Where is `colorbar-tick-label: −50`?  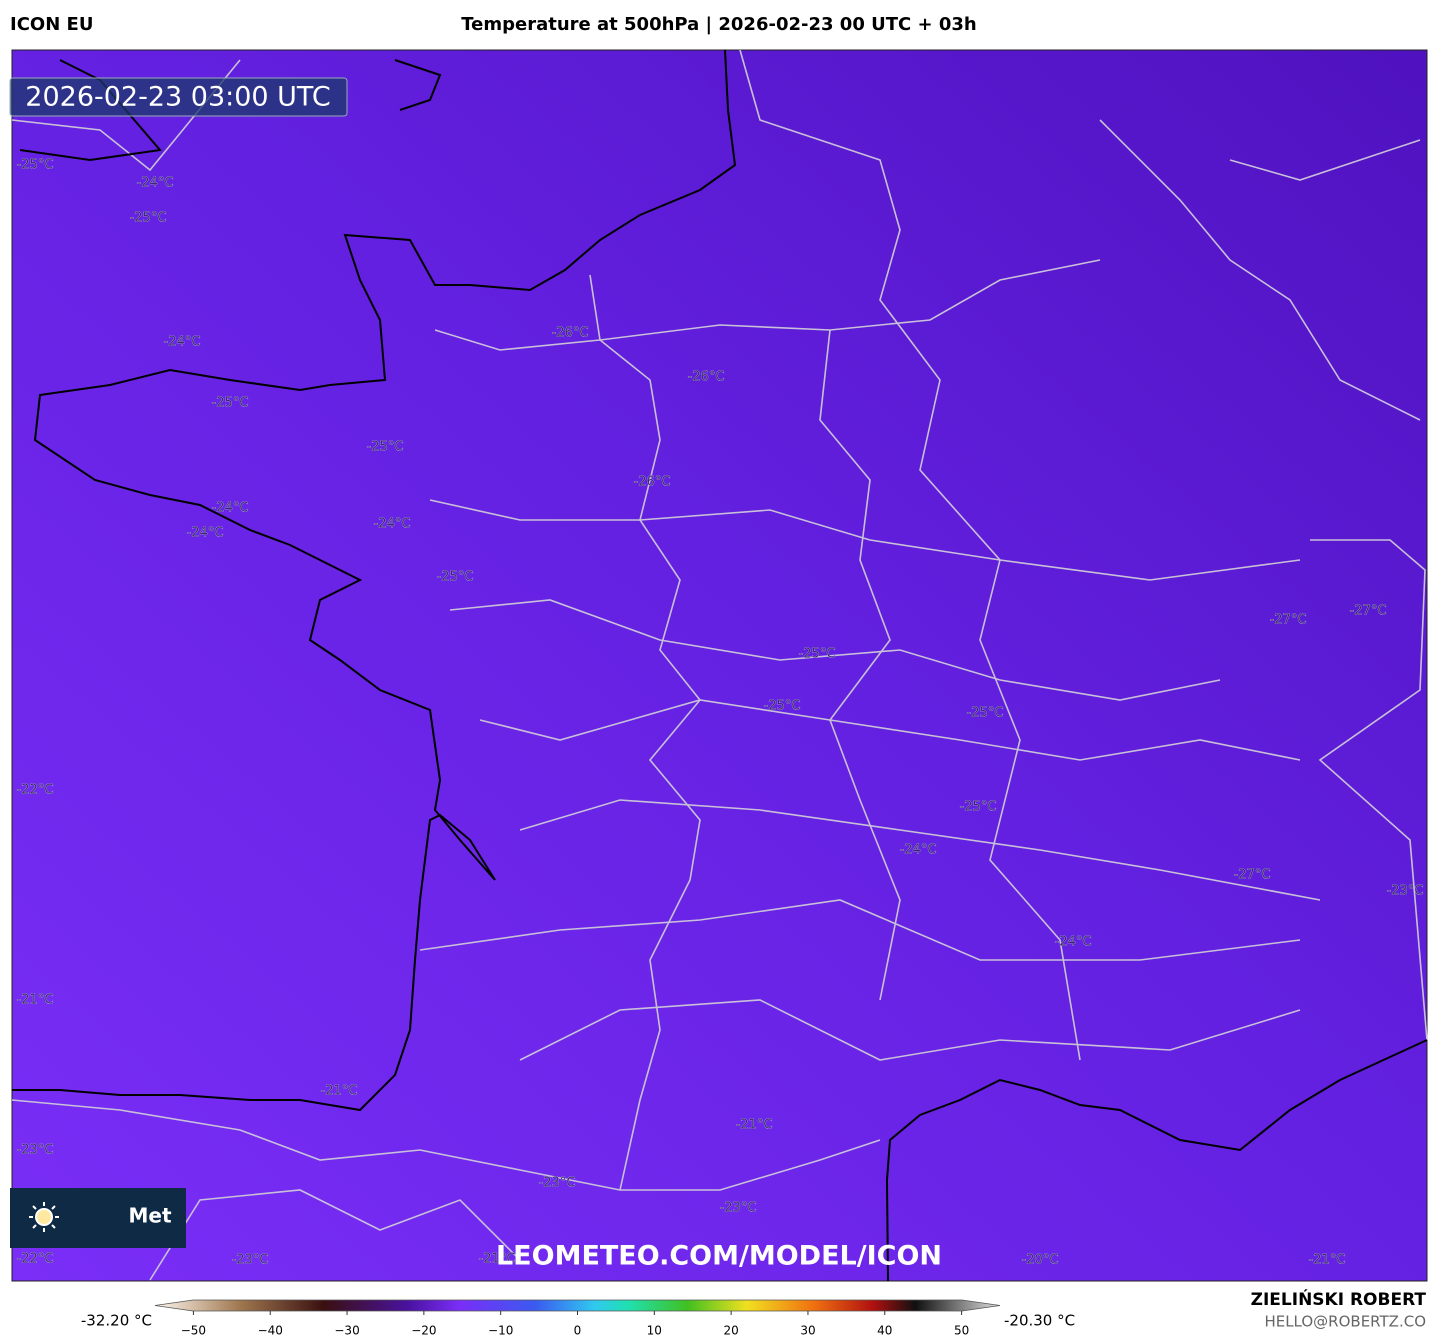
colorbar-tick-label: −50 is located at coordinates (193, 1331).